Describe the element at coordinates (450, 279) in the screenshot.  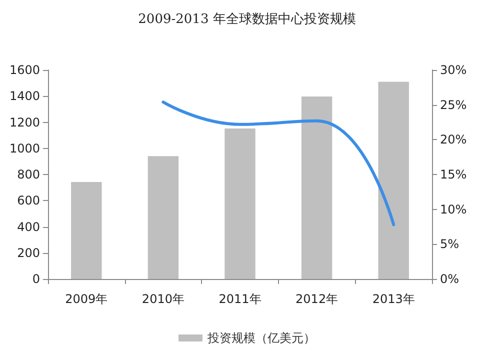
I see `y2-tick-label: 0%` at that location.